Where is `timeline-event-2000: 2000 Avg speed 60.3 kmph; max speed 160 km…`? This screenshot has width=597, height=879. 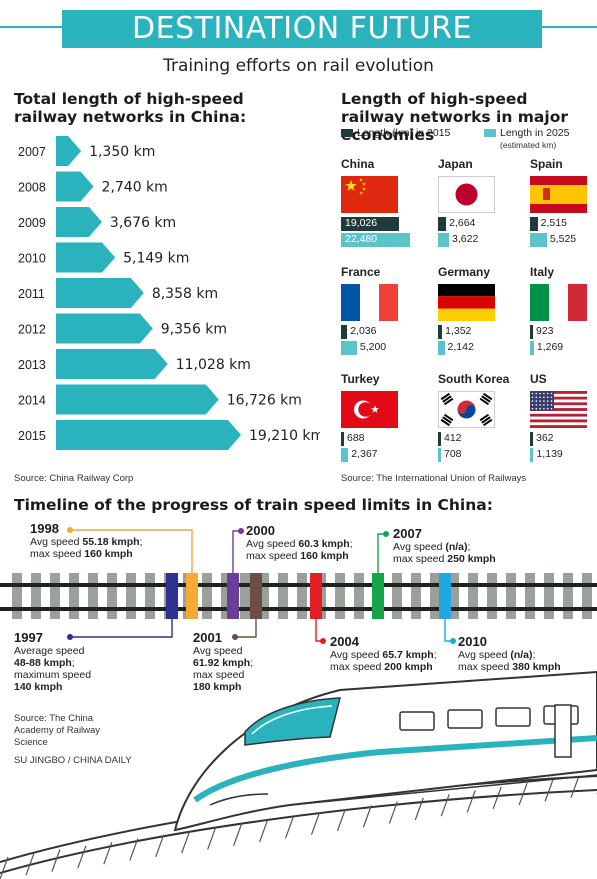 timeline-event-2000: 2000 Avg speed 60.3 kmph; max speed 160 km… is located at coordinates (299, 542).